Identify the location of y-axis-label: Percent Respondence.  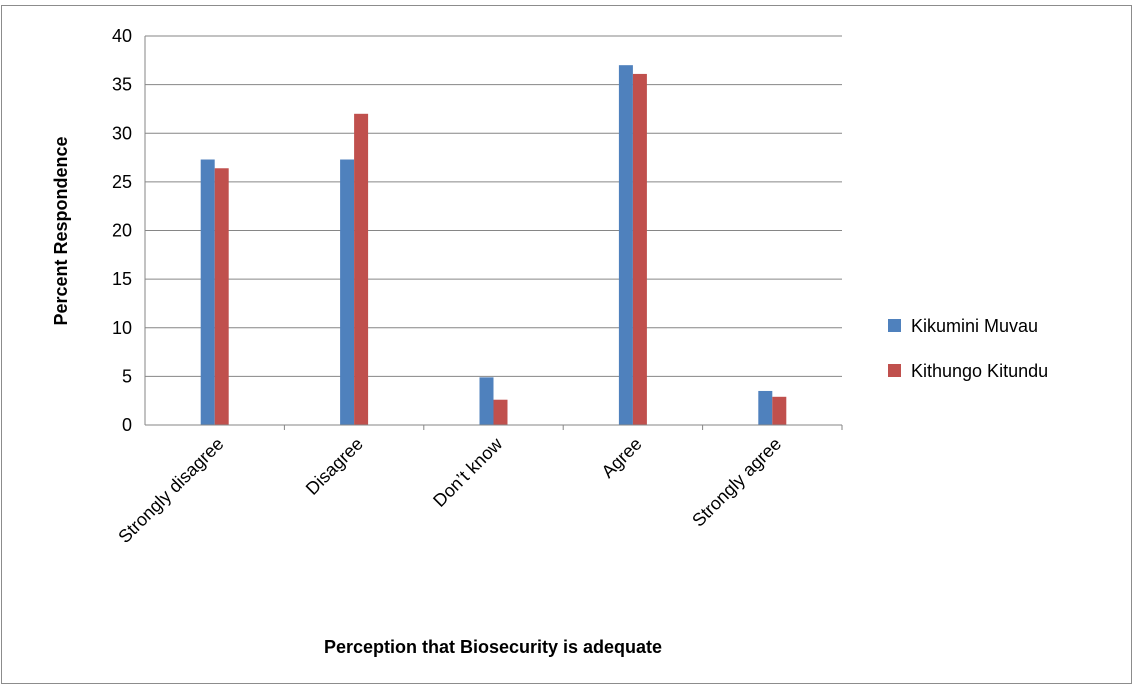
(61, 230).